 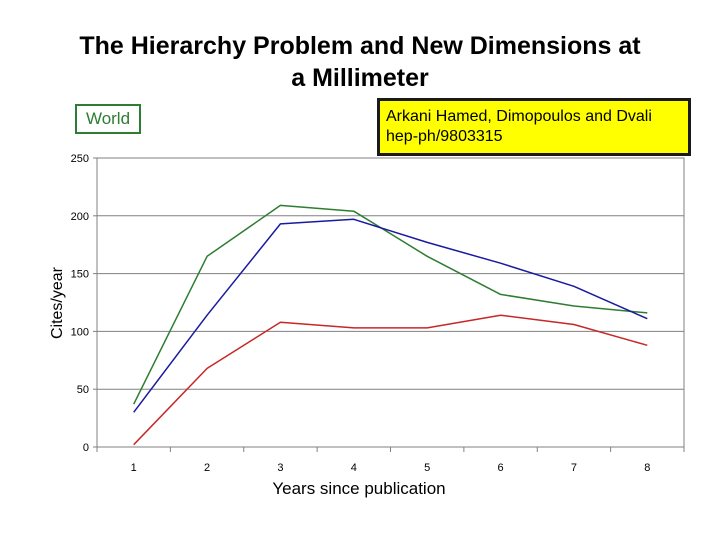 I want to click on y-tick-label: 50, so click(x=83, y=390).